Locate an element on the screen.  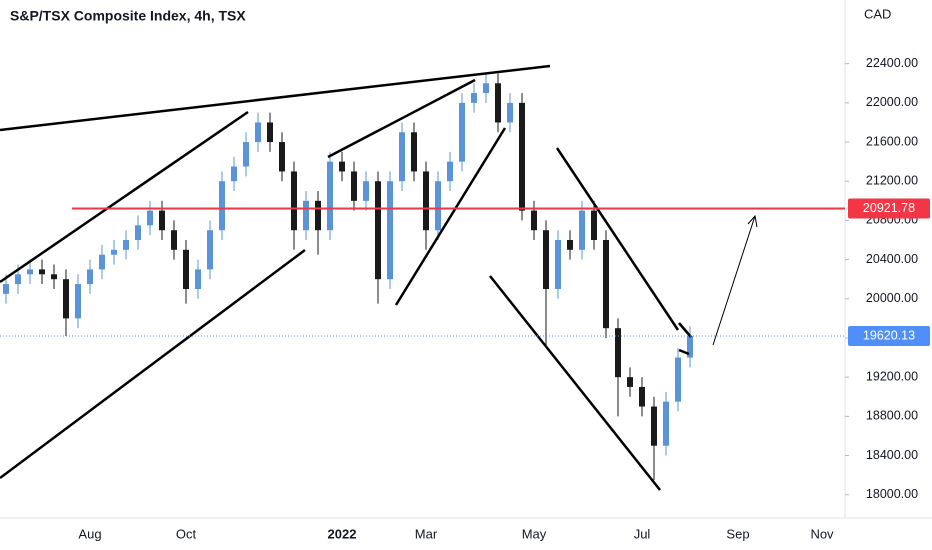
y-tick-label: 20400.00 is located at coordinates (892, 259).